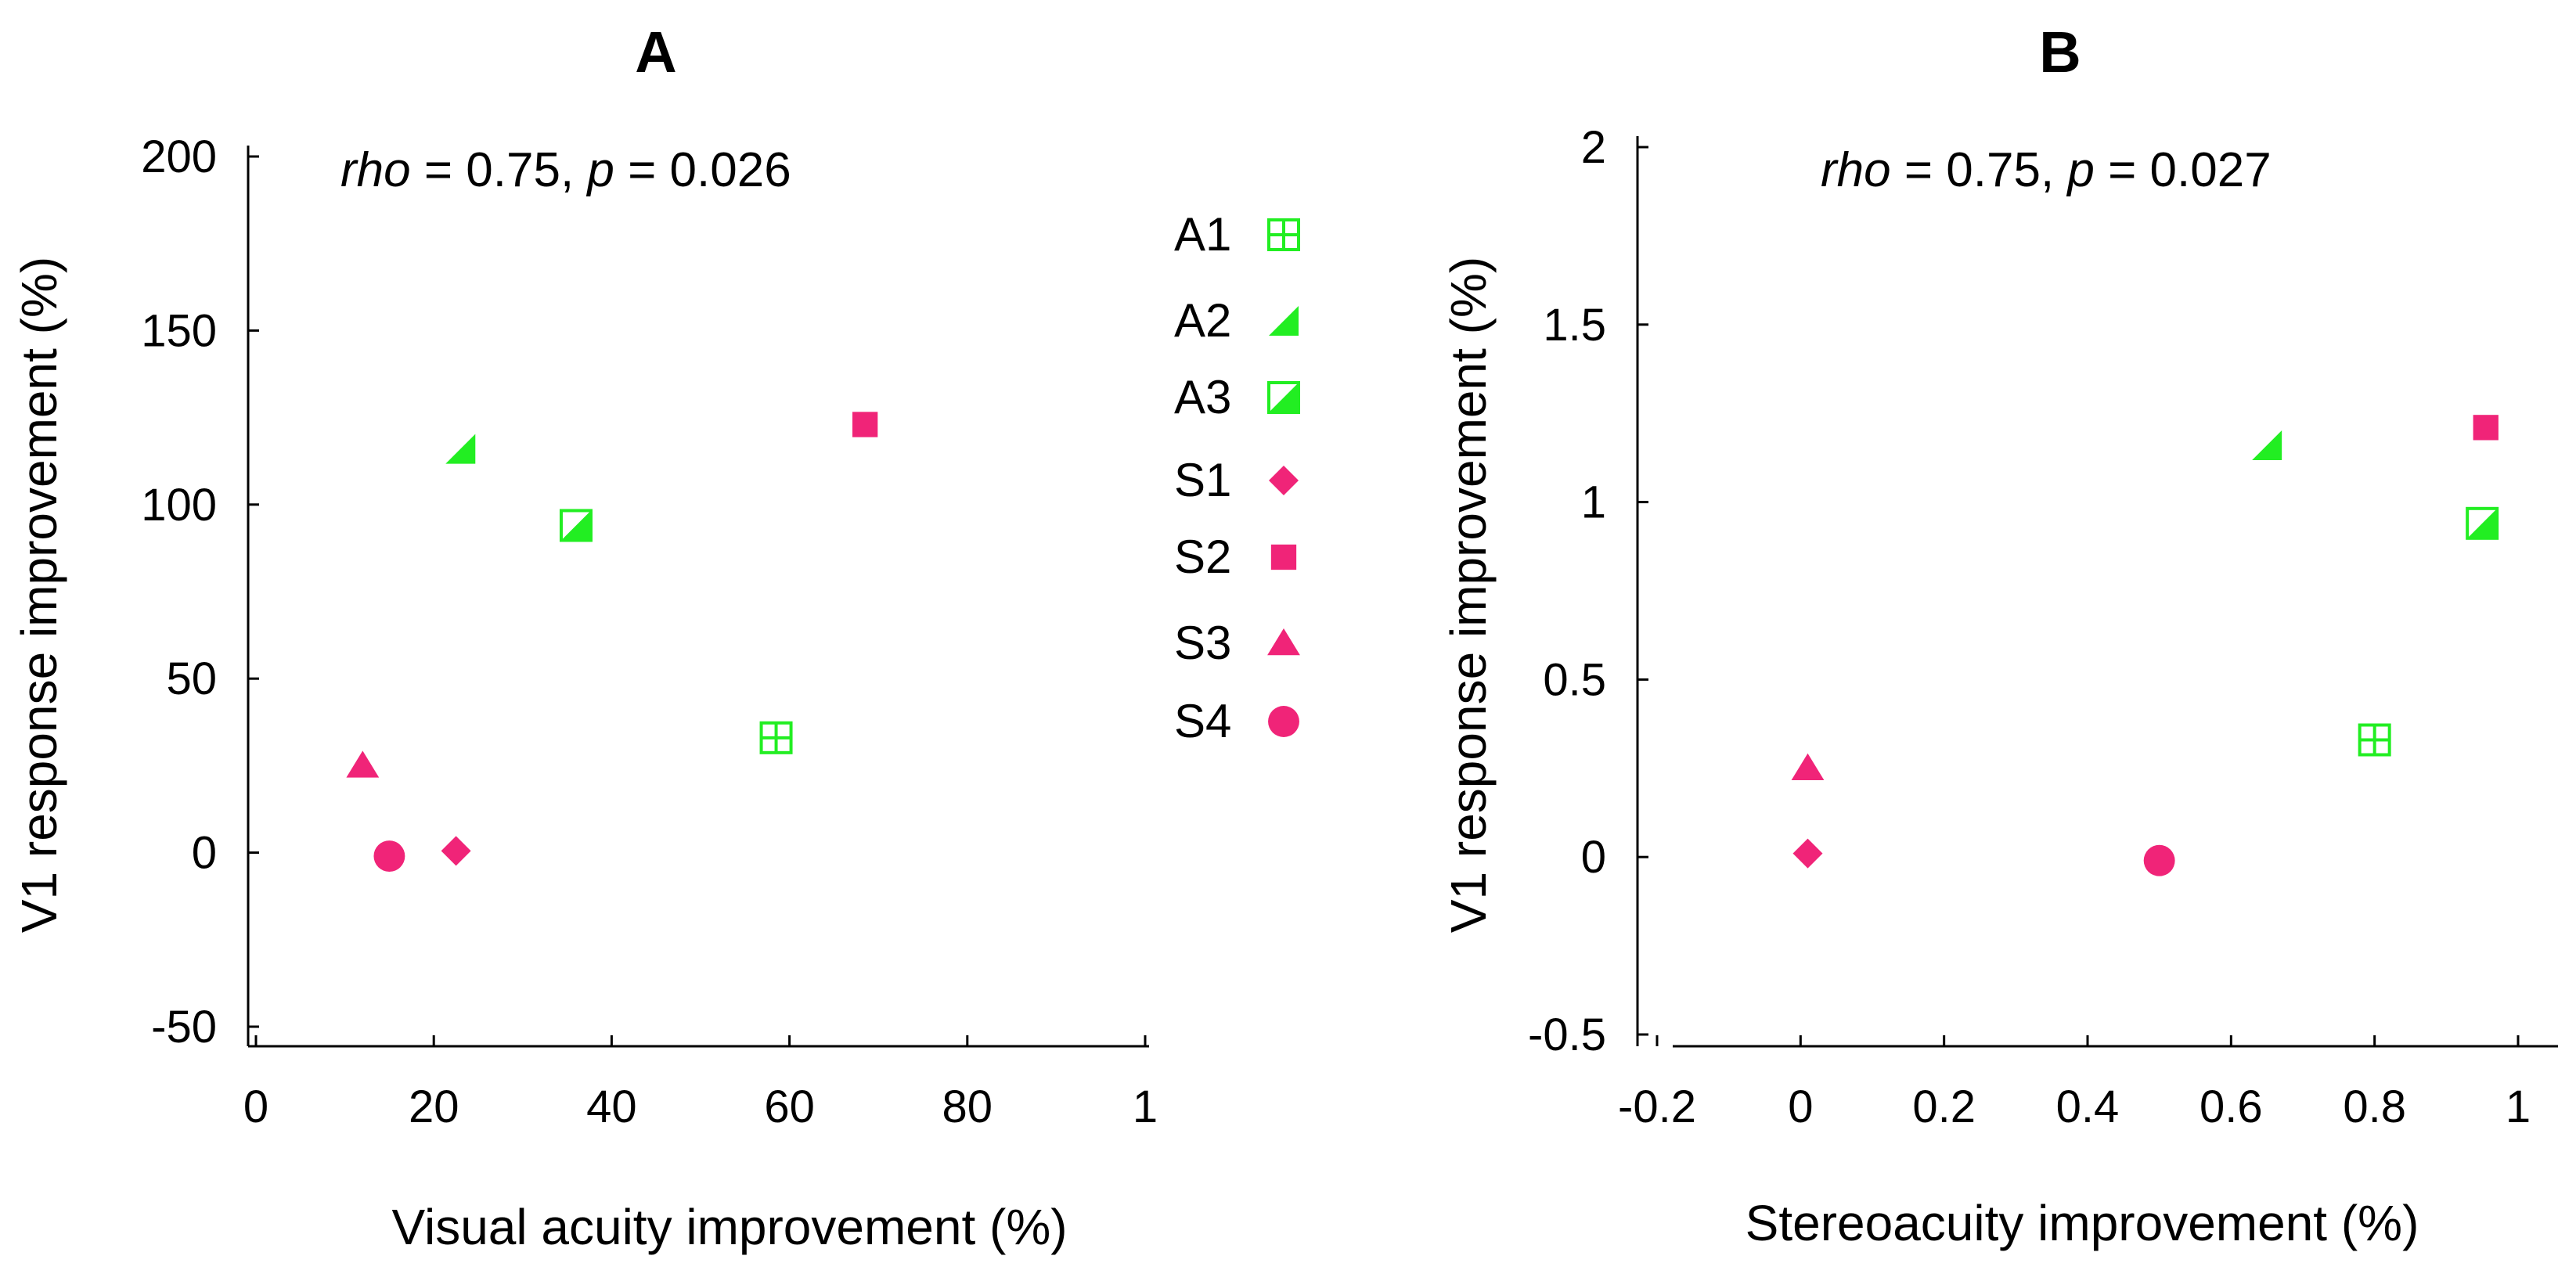  What do you see at coordinates (499, 170) in the screenshot?
I see `panel-a-rho-value: = 0.75,` at bounding box center [499, 170].